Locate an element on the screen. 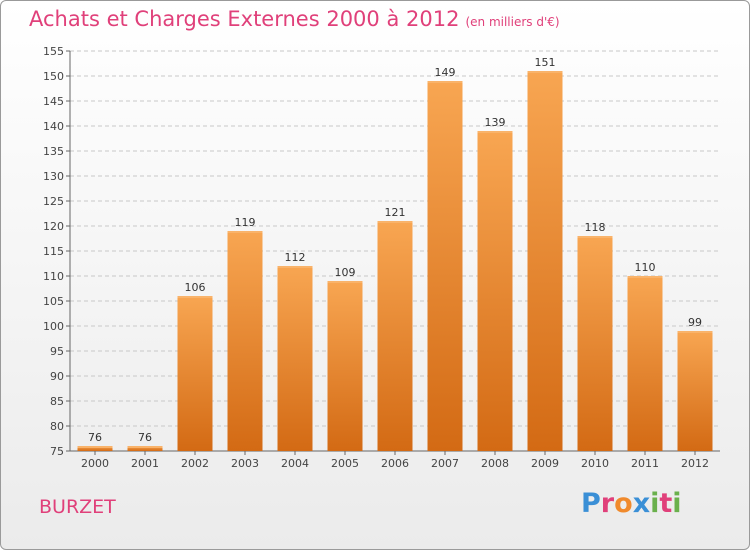 This screenshot has width=750, height=550. proxiti-logo: Proxiti is located at coordinates (631, 503).